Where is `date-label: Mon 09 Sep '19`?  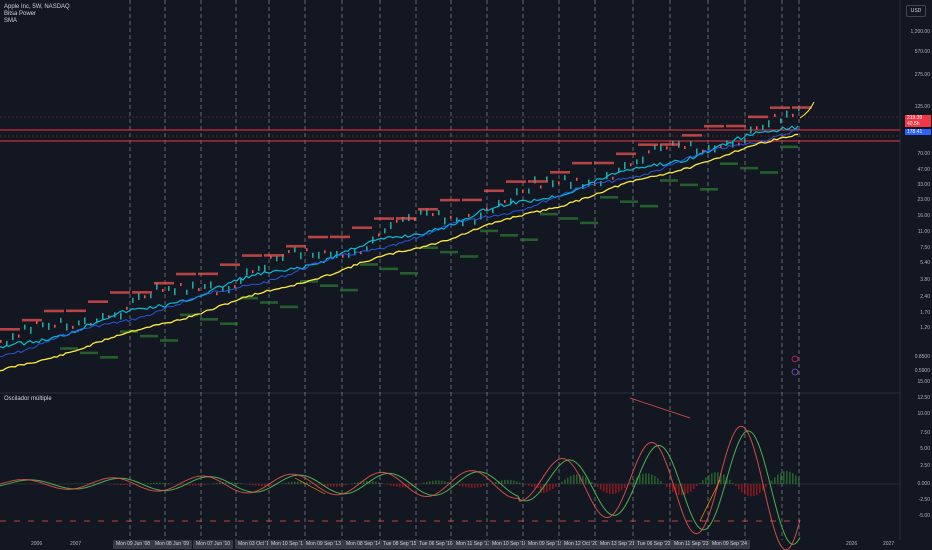 date-label: Mon 09 Sep '19 is located at coordinates (545, 544).